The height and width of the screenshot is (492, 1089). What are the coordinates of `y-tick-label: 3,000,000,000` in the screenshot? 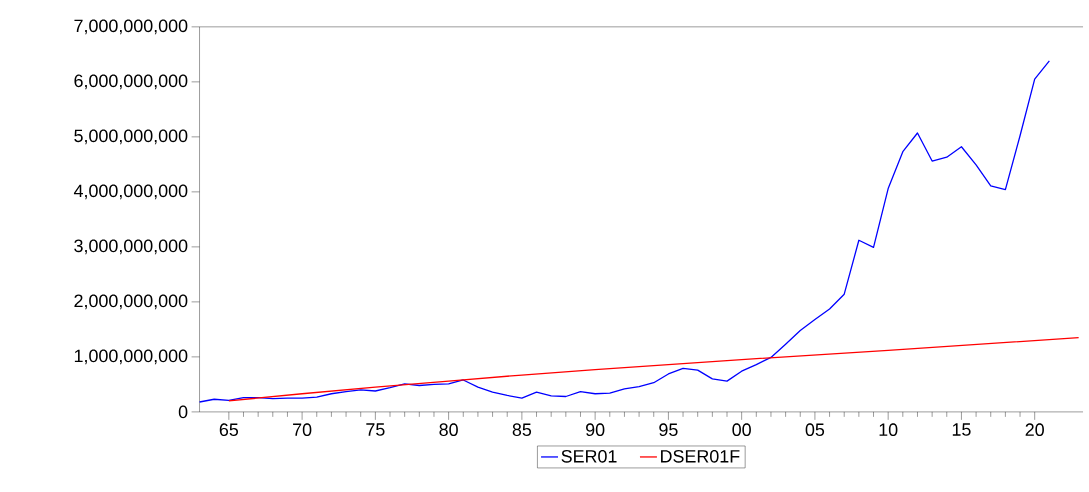 It's located at (131, 247).